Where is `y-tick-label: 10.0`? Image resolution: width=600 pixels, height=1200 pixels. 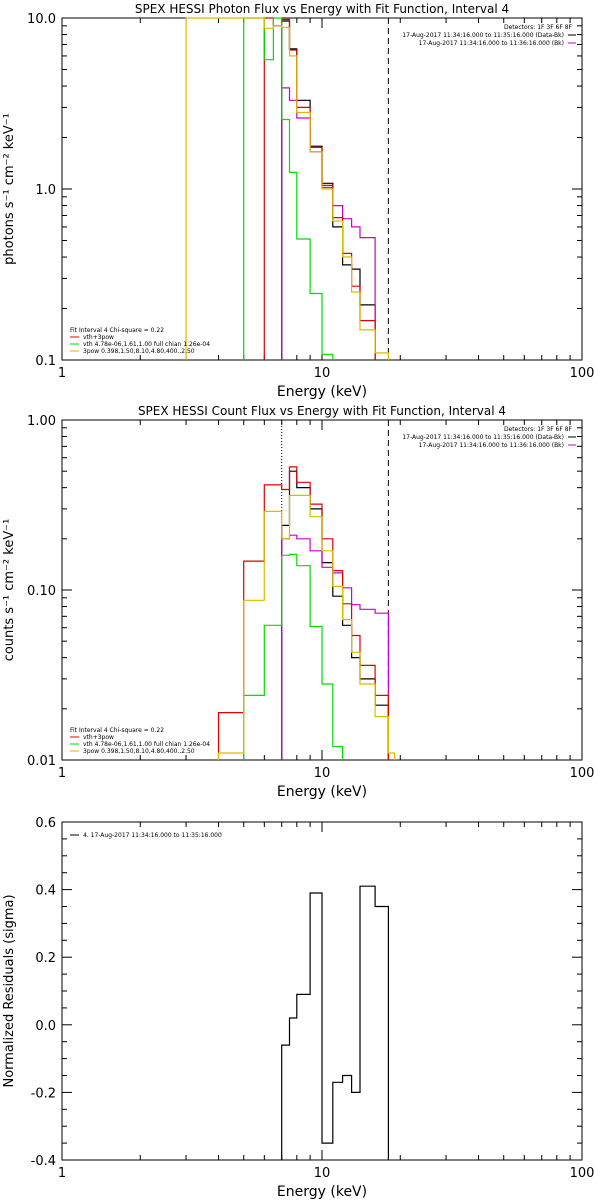
y-tick-label: 10.0 is located at coordinates (41, 19).